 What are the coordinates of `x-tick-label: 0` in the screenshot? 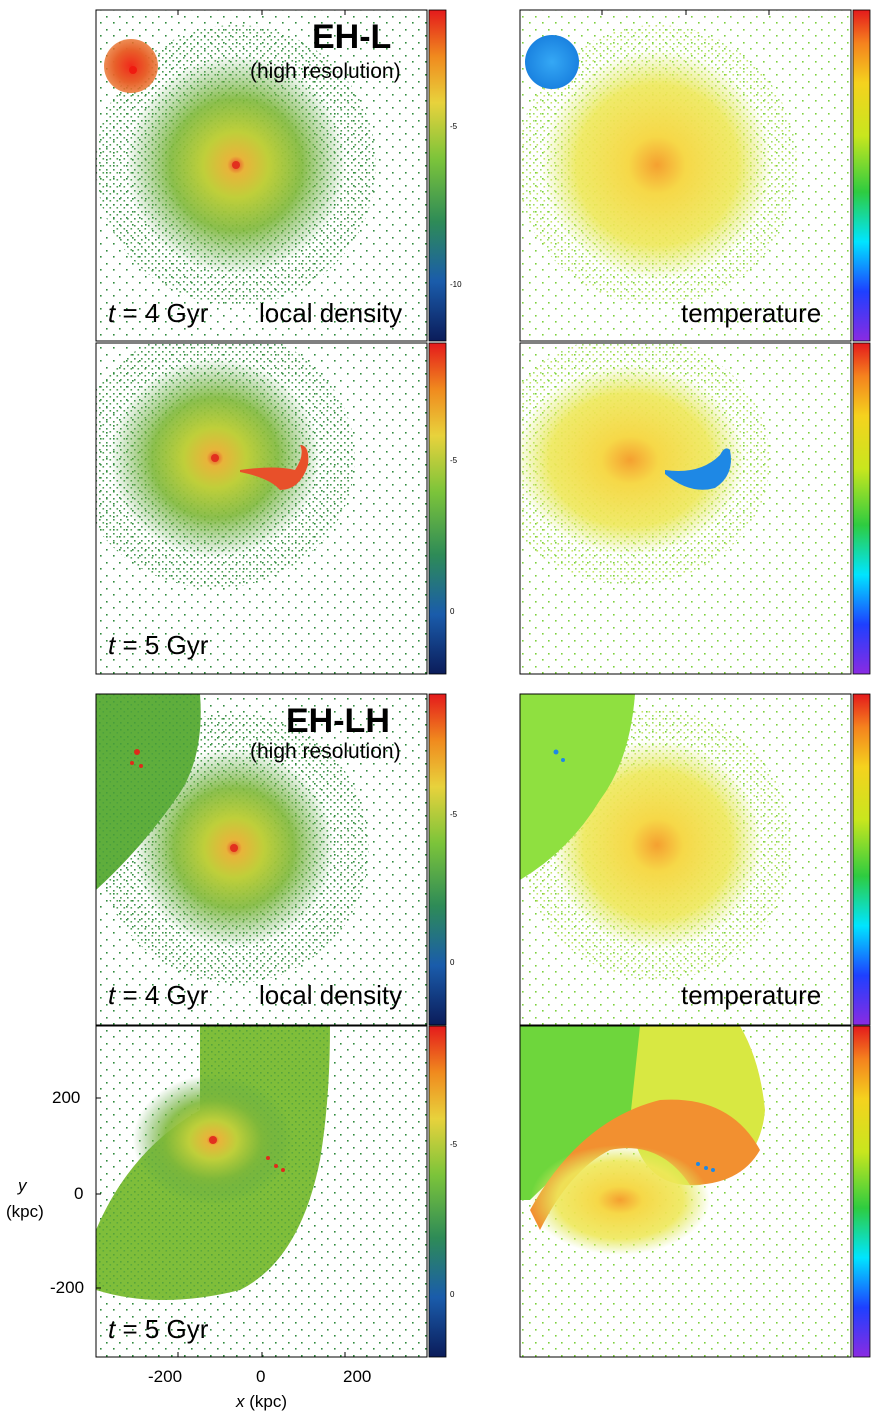 It's located at (261, 1376).